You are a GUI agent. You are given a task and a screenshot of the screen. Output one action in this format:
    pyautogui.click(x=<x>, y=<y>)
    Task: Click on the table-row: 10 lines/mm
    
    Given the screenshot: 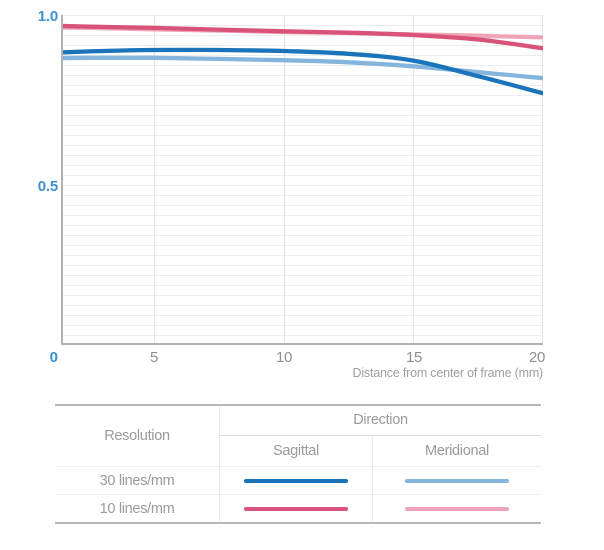 What is the action you would take?
    pyautogui.click(x=298, y=508)
    